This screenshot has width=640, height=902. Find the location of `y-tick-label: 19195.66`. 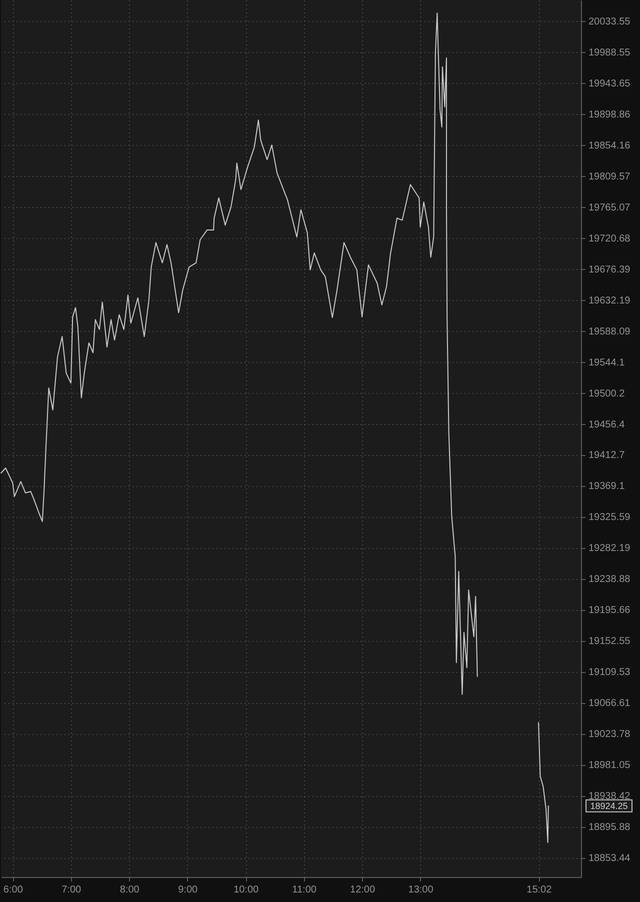

y-tick-label: 19195.66 is located at coordinates (609, 610).